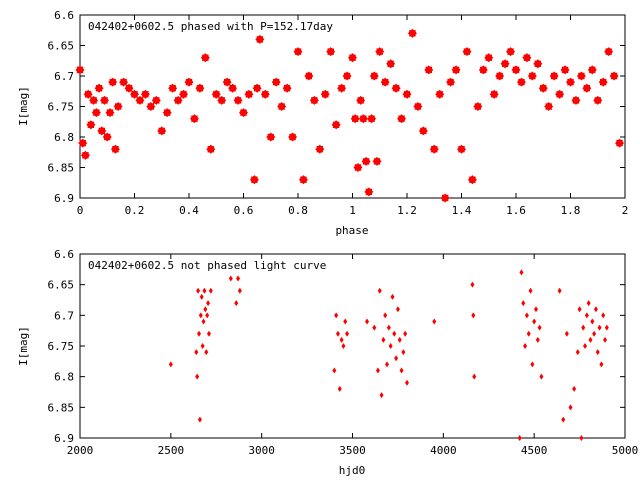 The height and width of the screenshot is (480, 640). What do you see at coordinates (61, 168) in the screenshot?
I see `phased-y-tick-label: 6.85` at bounding box center [61, 168].